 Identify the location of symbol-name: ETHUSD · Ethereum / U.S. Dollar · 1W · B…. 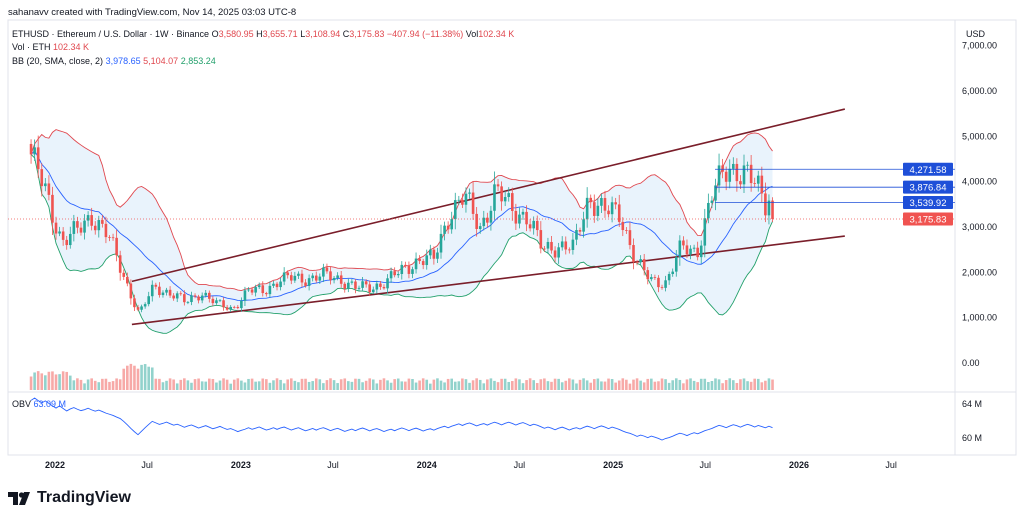
(111, 34).